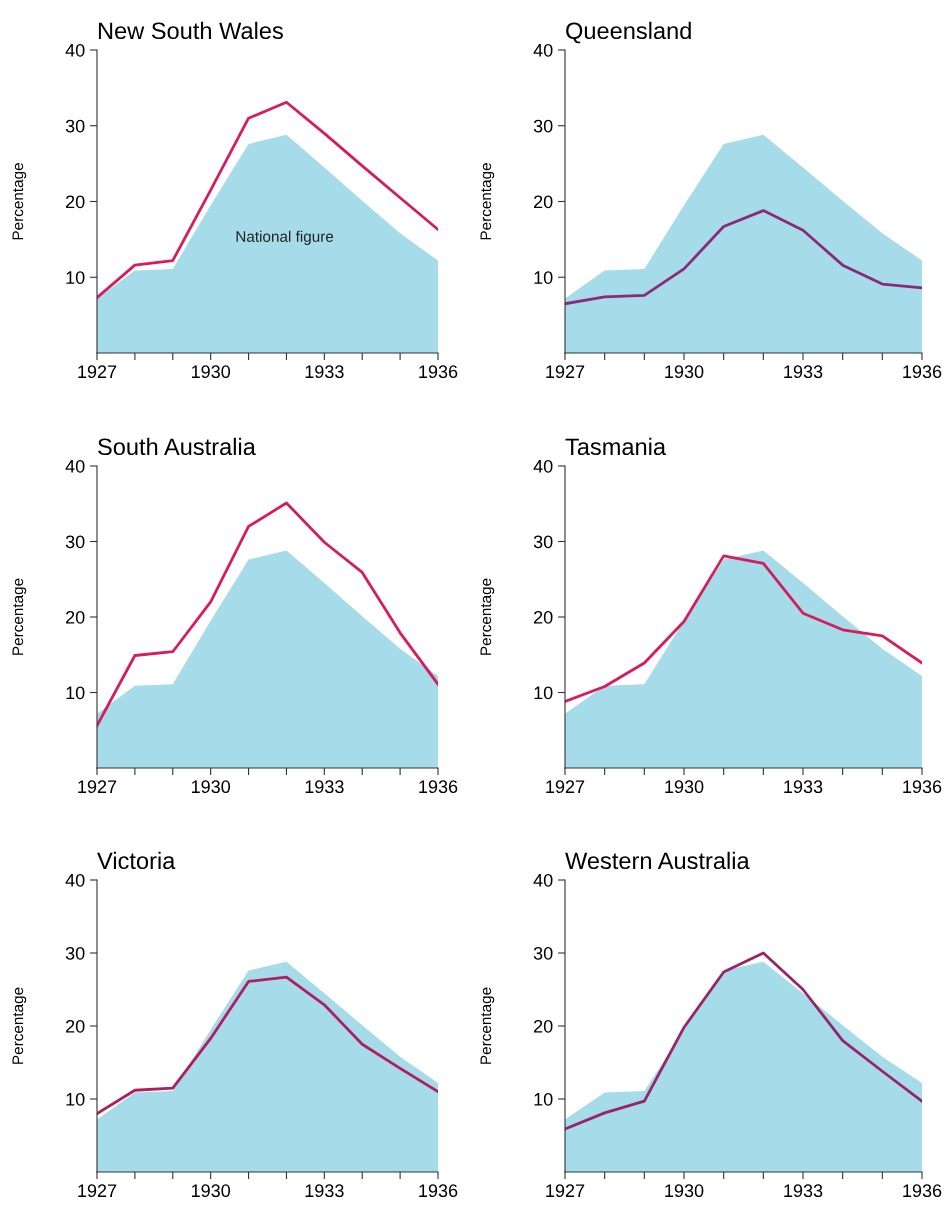  Describe the element at coordinates (657, 860) in the screenshot. I see `chart-title: Western Australia` at that location.